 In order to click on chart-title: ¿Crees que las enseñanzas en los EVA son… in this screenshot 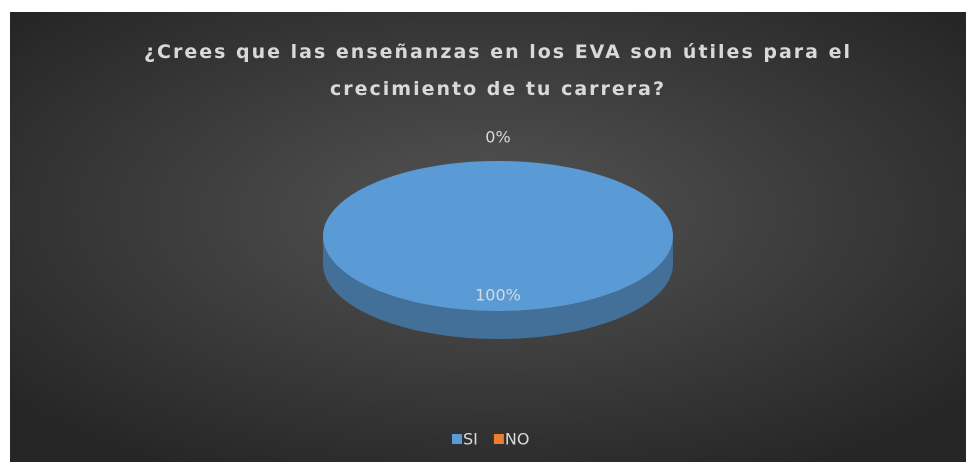, I will do `click(497, 70)`.